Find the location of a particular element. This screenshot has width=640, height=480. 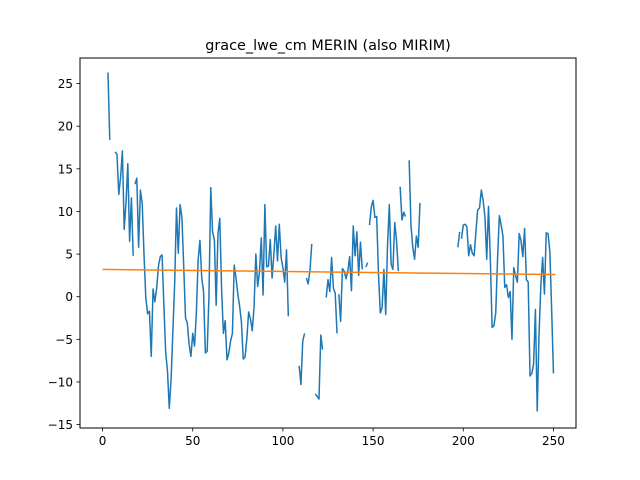

y-tick-label: −10 is located at coordinates (60, 382).